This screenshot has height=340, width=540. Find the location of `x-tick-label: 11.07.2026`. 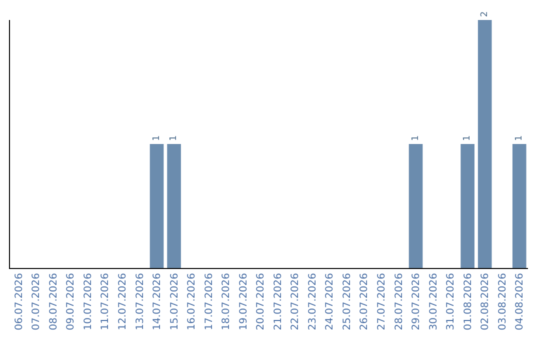

x-tick-label: 11.07.2026 is located at coordinates (106, 301).